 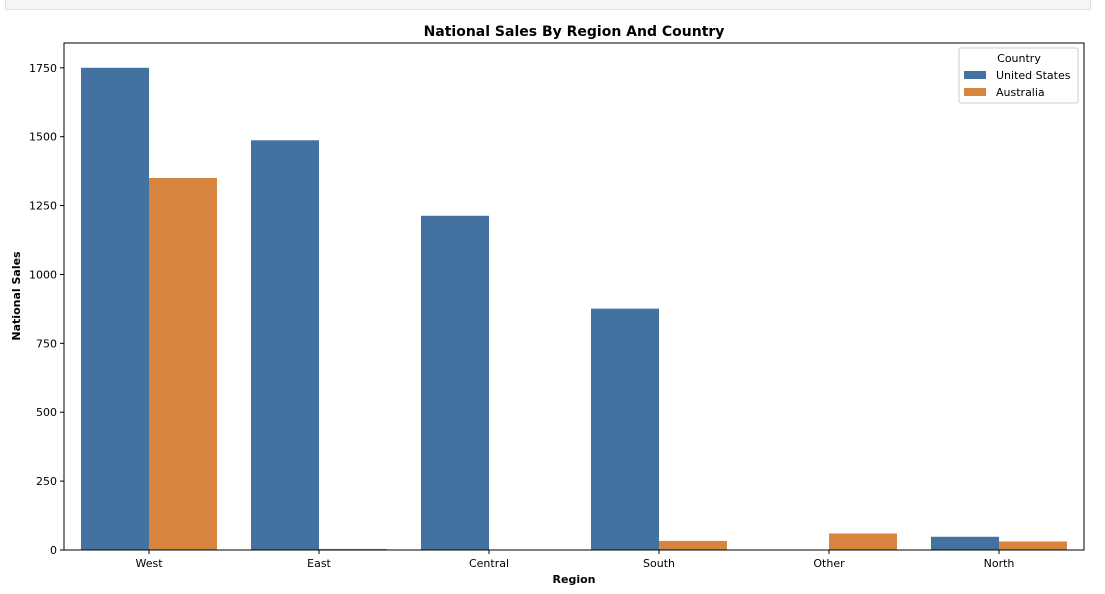 What do you see at coordinates (46, 412) in the screenshot?
I see `y-tick-label: 500` at bounding box center [46, 412].